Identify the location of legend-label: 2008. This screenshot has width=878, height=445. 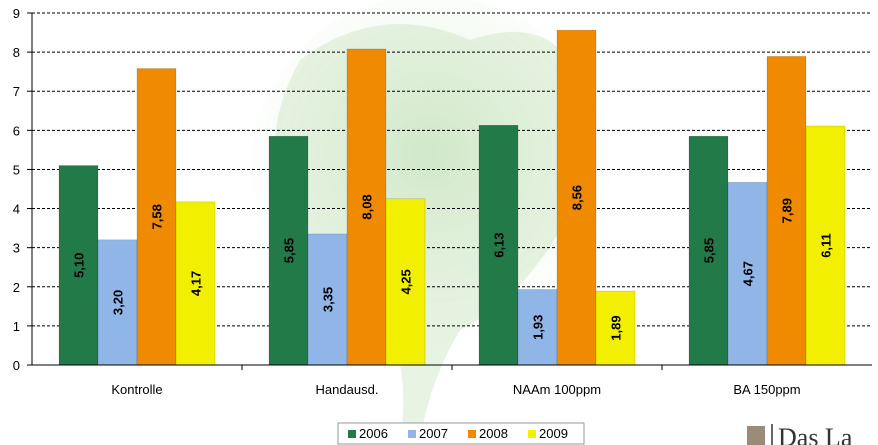
(493, 433).